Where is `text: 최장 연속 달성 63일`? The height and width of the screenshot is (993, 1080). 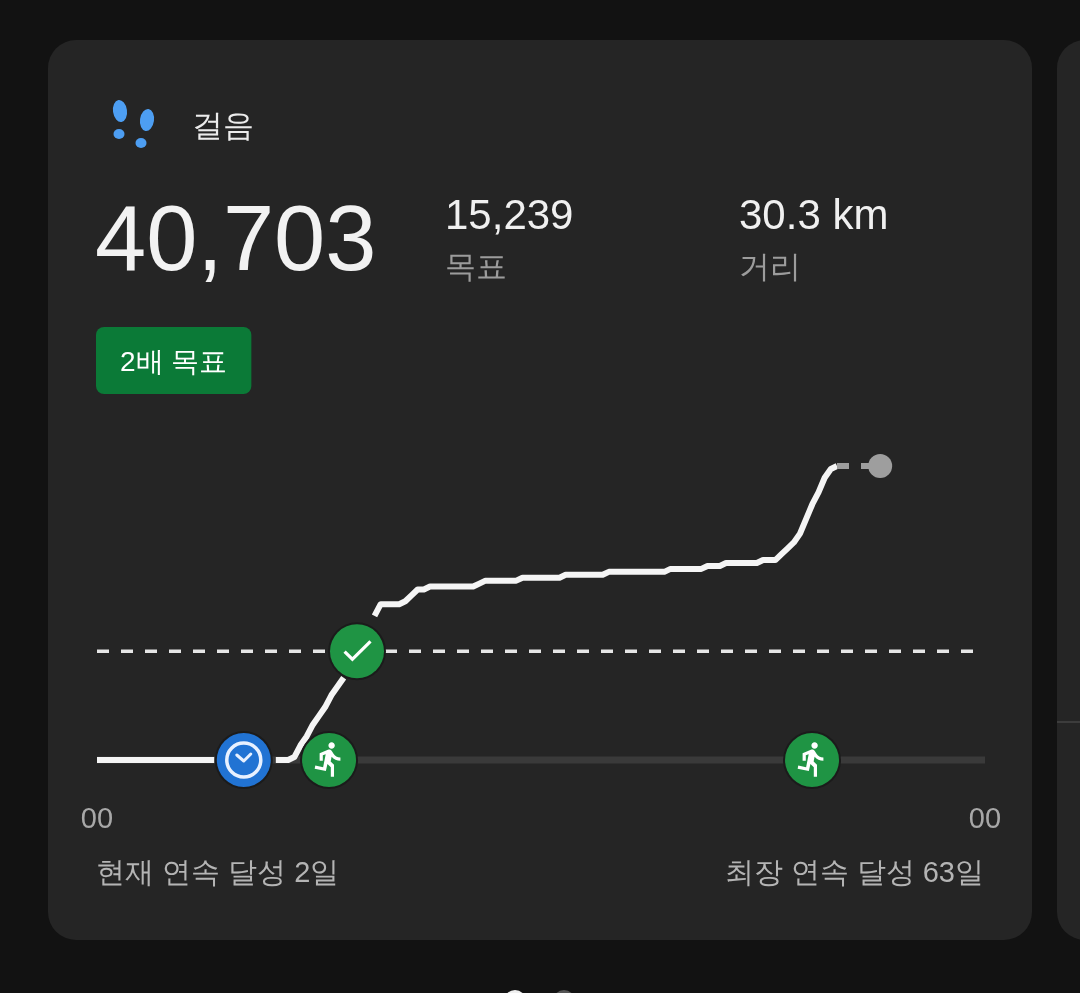 text: 최장 연속 달성 63일 is located at coordinates (854, 872).